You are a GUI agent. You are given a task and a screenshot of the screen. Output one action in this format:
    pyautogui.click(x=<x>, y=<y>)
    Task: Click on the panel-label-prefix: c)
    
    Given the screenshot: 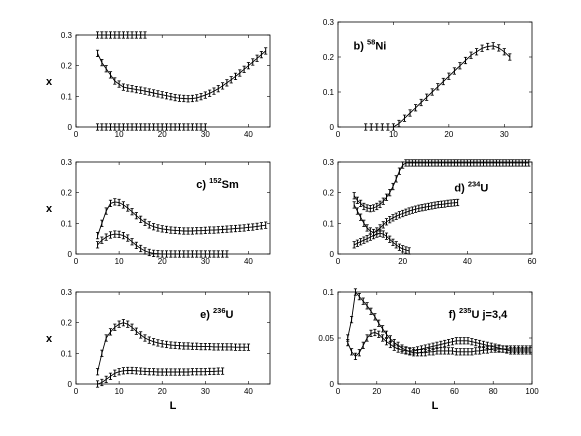 What is the action you would take?
    pyautogui.click(x=202, y=185)
    